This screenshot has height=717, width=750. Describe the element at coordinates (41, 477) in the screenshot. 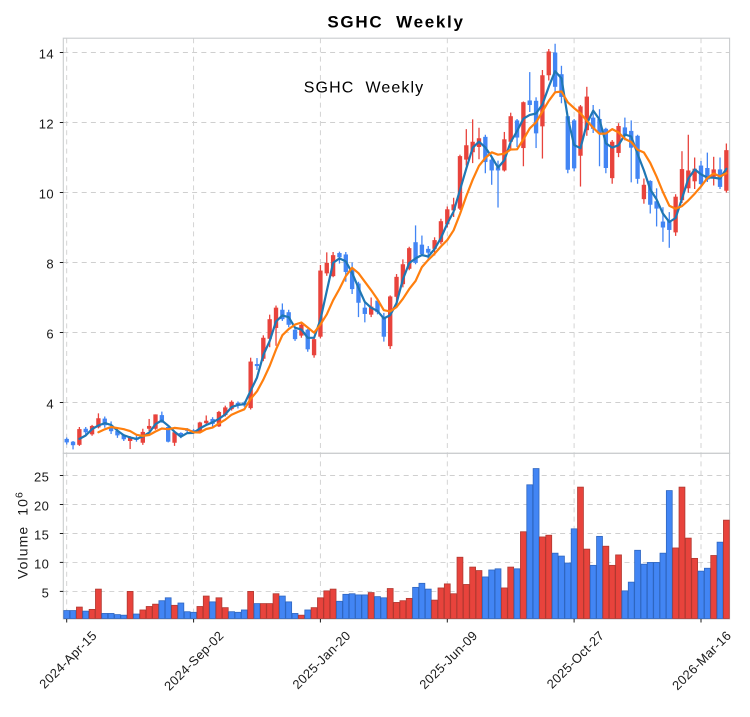

I see `svg-text: 25` at that location.